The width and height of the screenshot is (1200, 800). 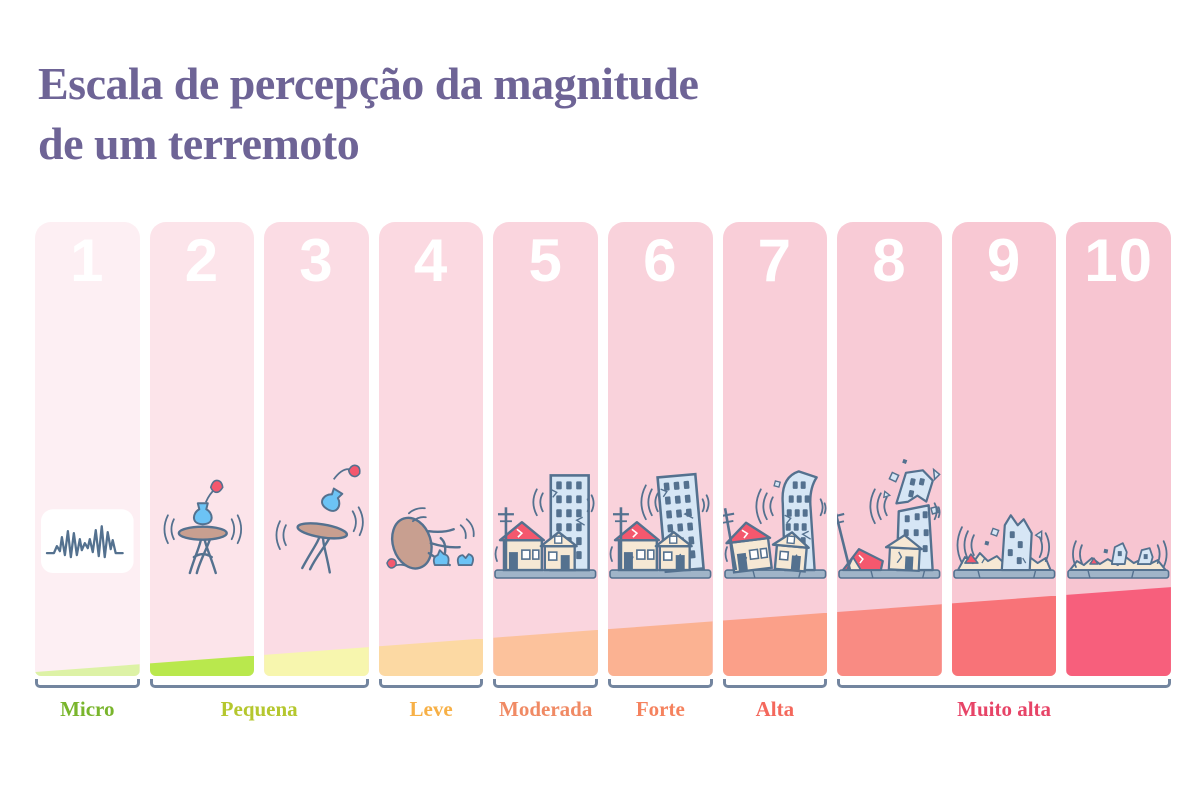 I want to click on shaking-buildings-icon, so click(x=545, y=515).